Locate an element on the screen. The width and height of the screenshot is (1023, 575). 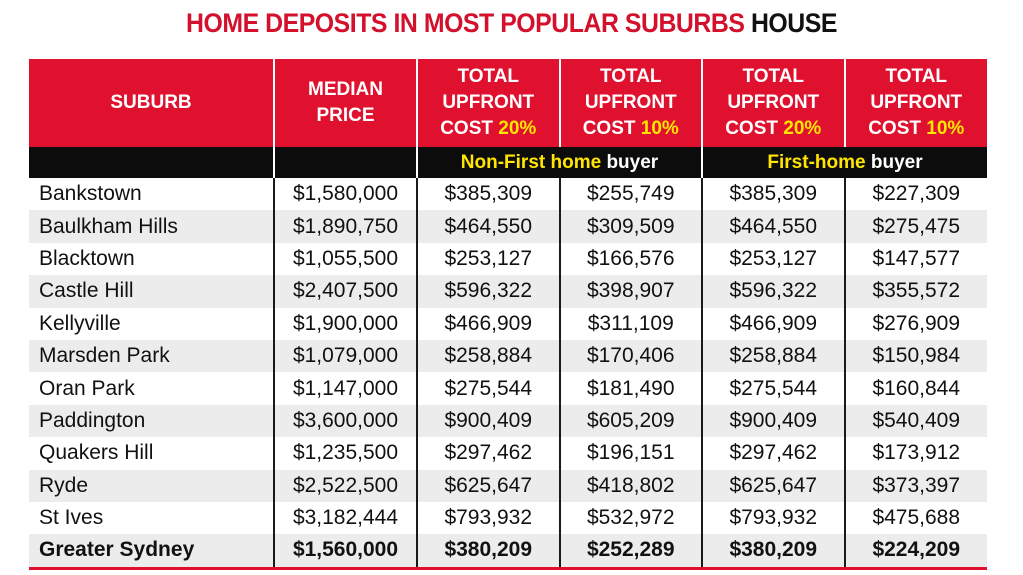
cell-cost-20-first: $900,409 is located at coordinates (773, 421).